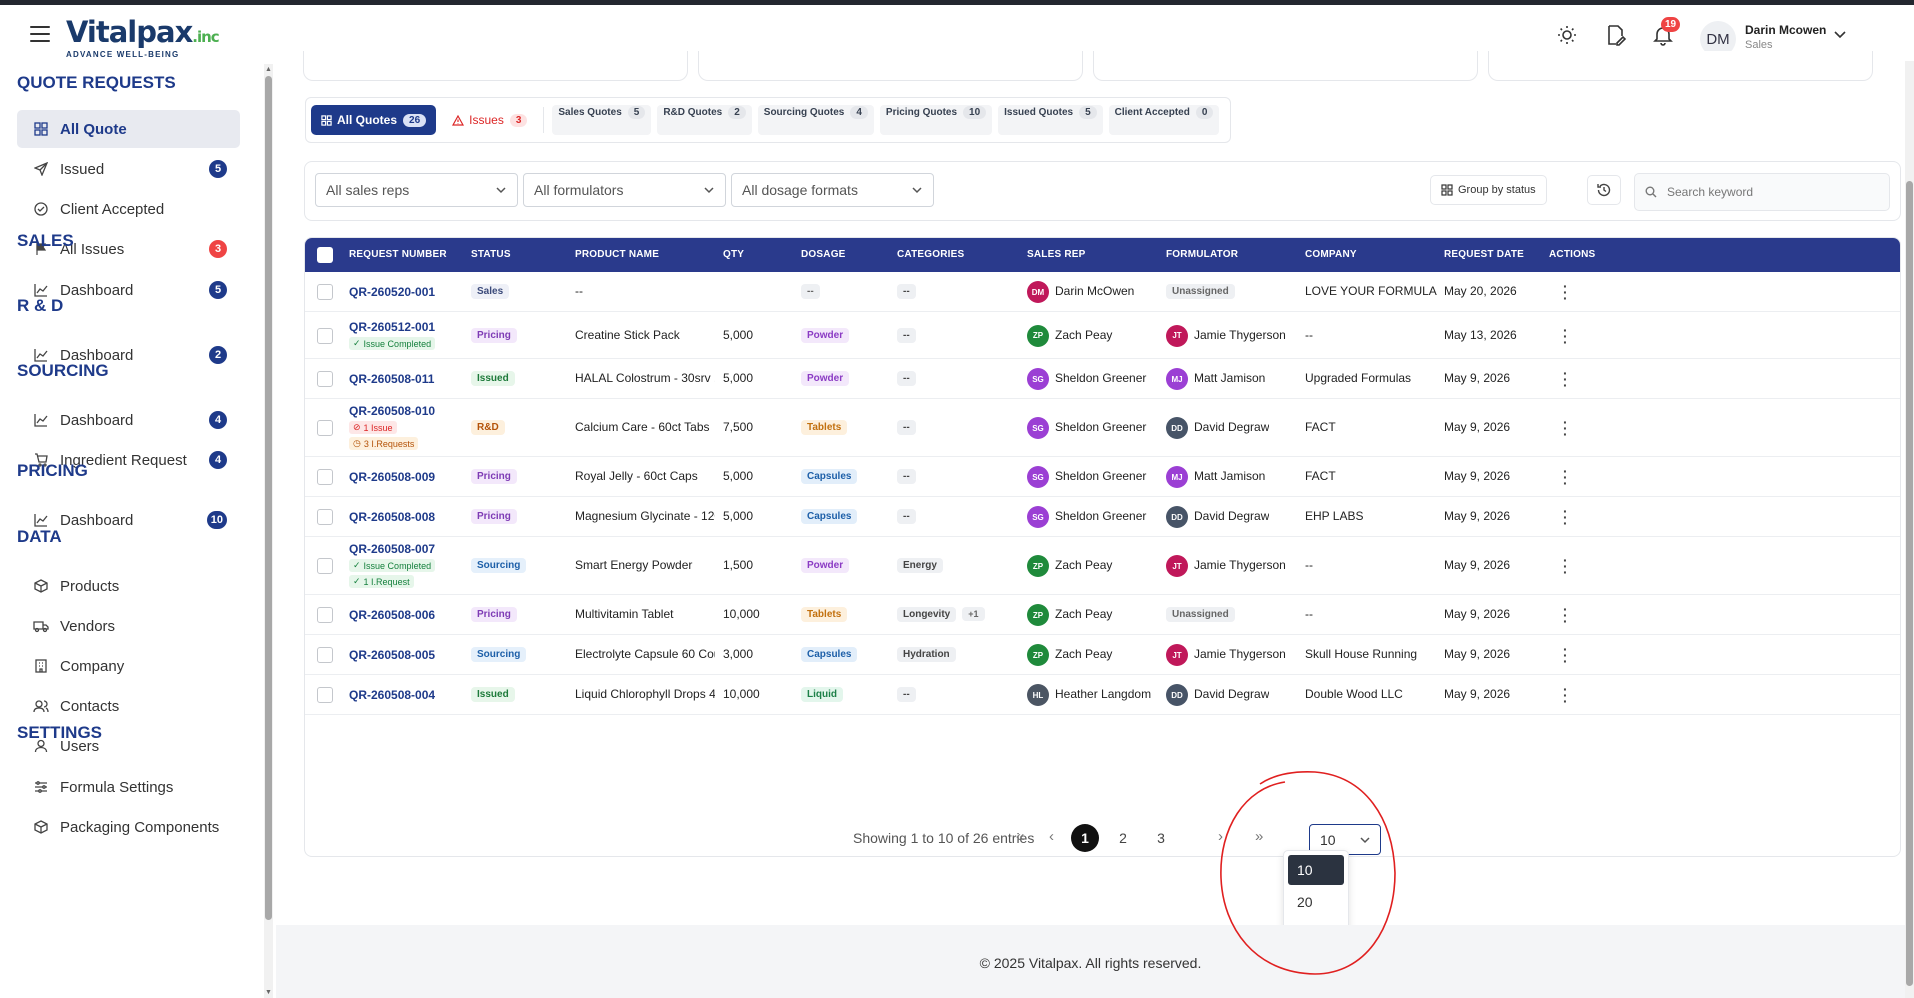 The width and height of the screenshot is (1914, 998). What do you see at coordinates (268, 531) in the screenshot?
I see `sidebar-scrollbar: ▲ ▼` at bounding box center [268, 531].